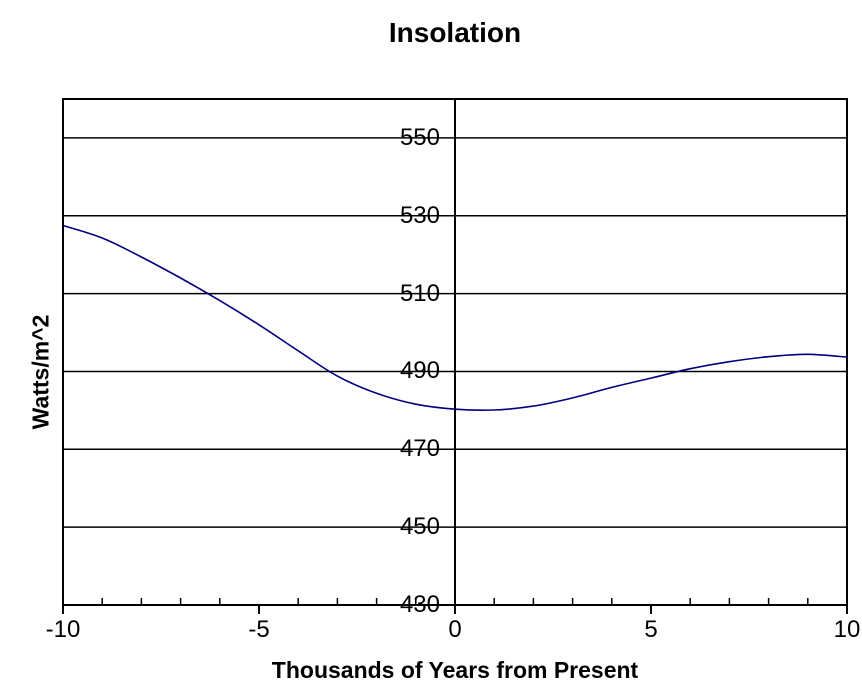  I want to click on x-tick-label: 10, so click(847, 629).